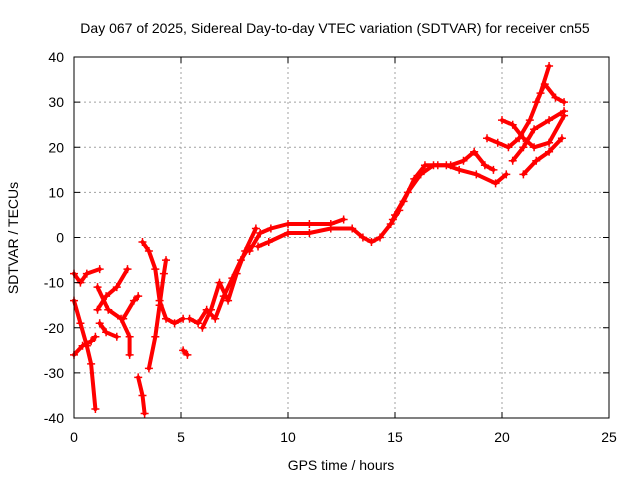 The height and width of the screenshot is (480, 640). Describe the element at coordinates (56, 102) in the screenshot. I see `y-tick-label: 30` at that location.